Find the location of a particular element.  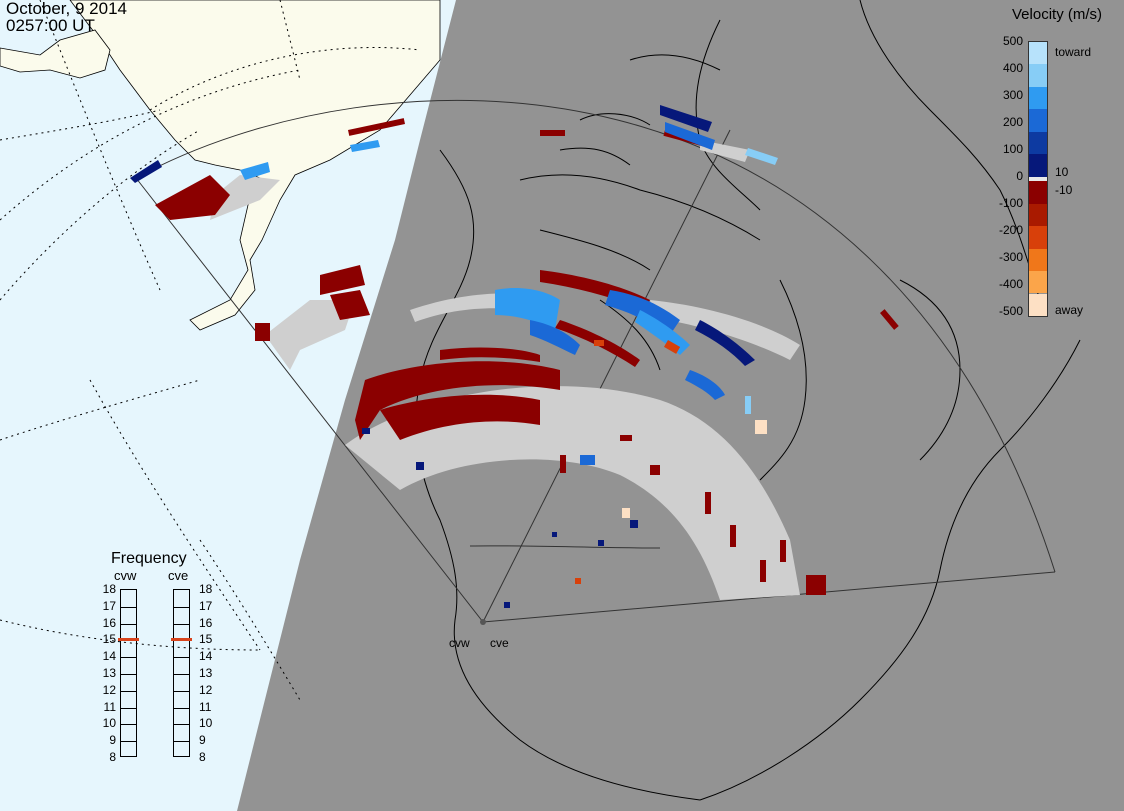

frequency-column-left is located at coordinates (128, 673).